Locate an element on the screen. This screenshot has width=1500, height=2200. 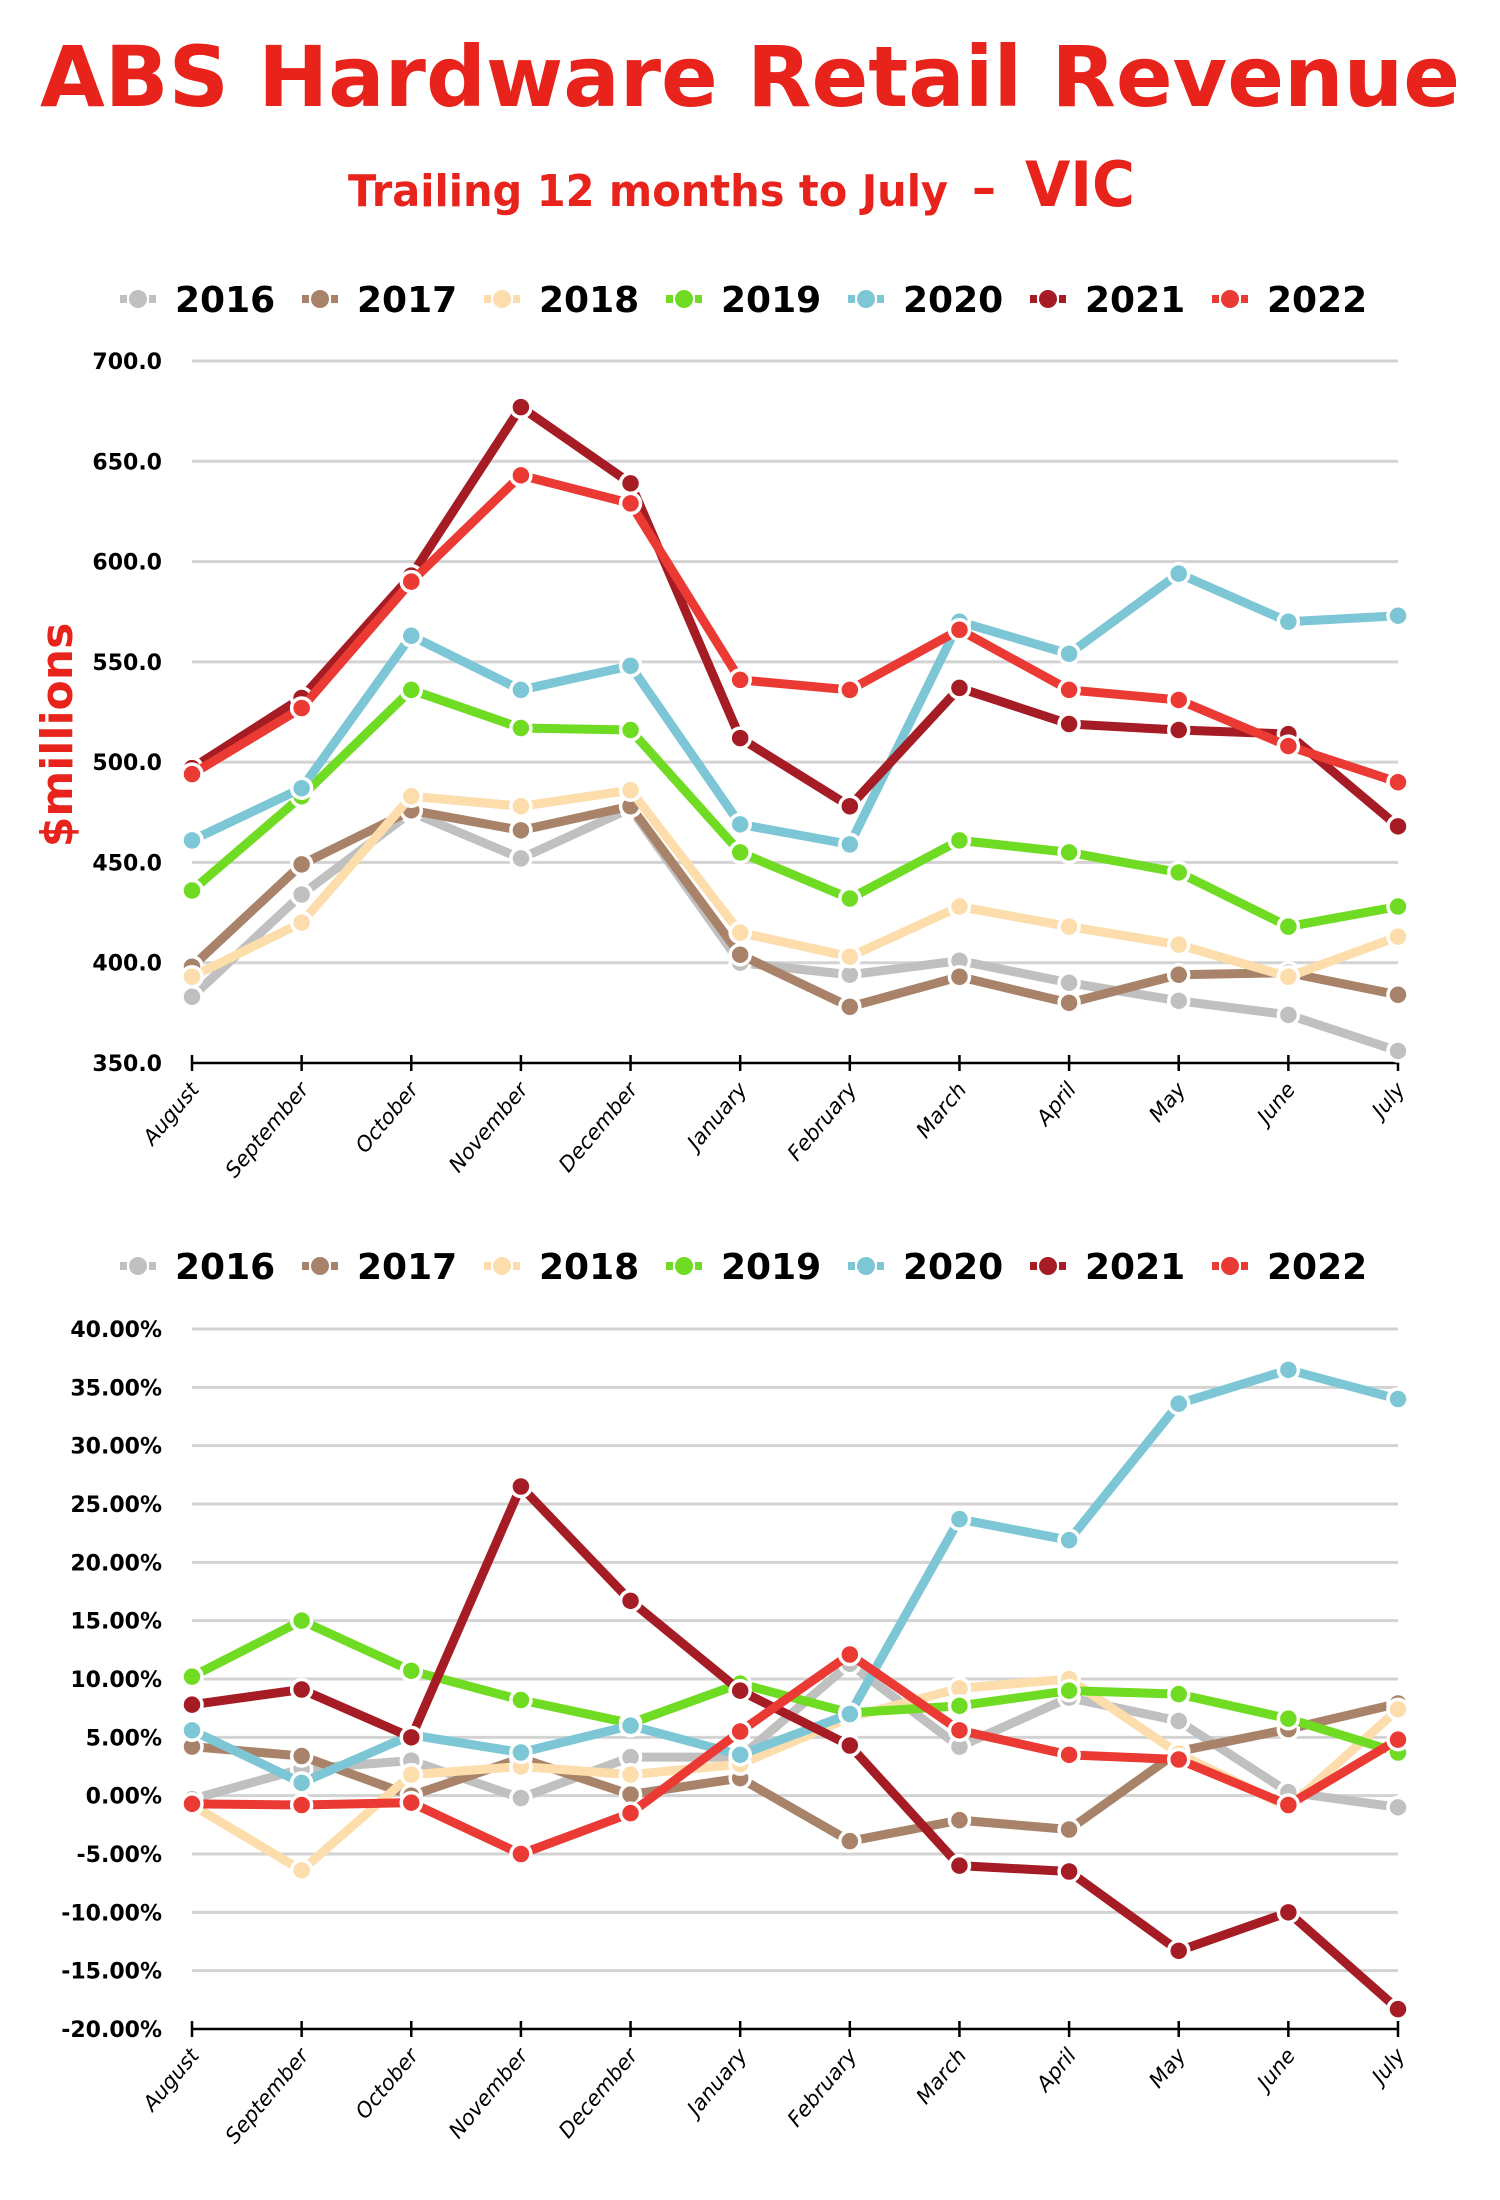
data-point-2019-september is located at coordinates (301, 1620).